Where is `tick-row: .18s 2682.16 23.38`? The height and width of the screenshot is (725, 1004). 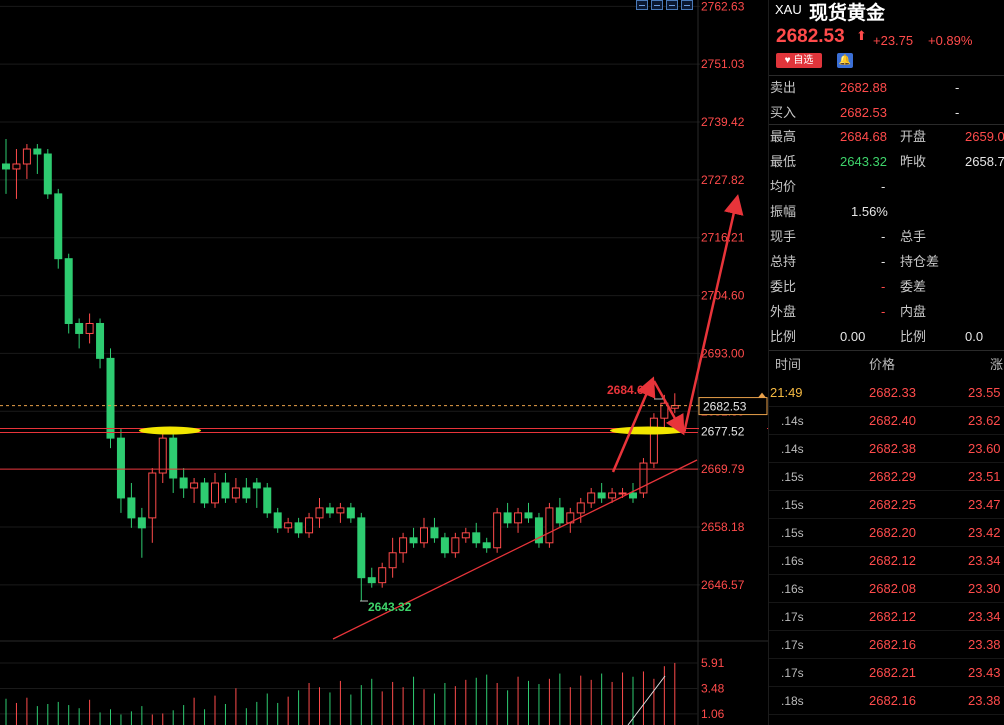
tick-row: .18s 2682.16 23.38 is located at coordinates (886, 701).